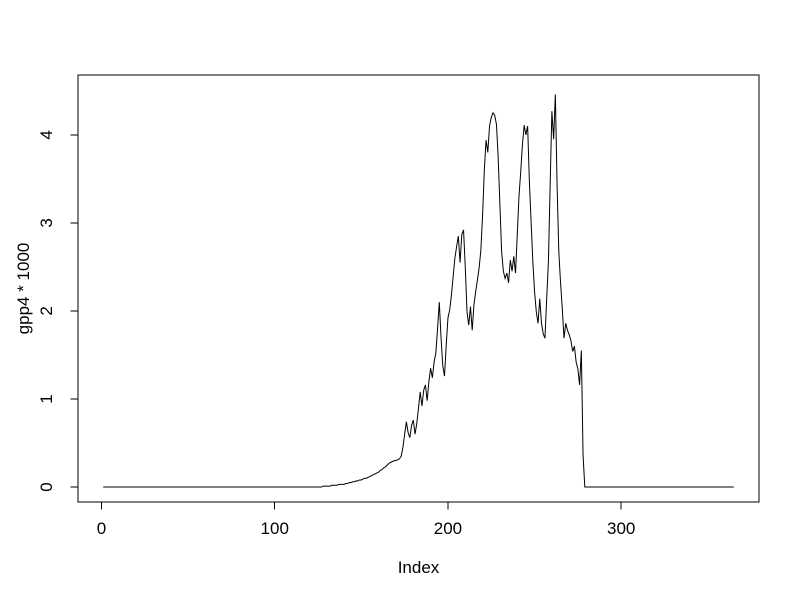 The image size is (800, 600). I want to click on x-tick-label: 0, so click(101, 528).